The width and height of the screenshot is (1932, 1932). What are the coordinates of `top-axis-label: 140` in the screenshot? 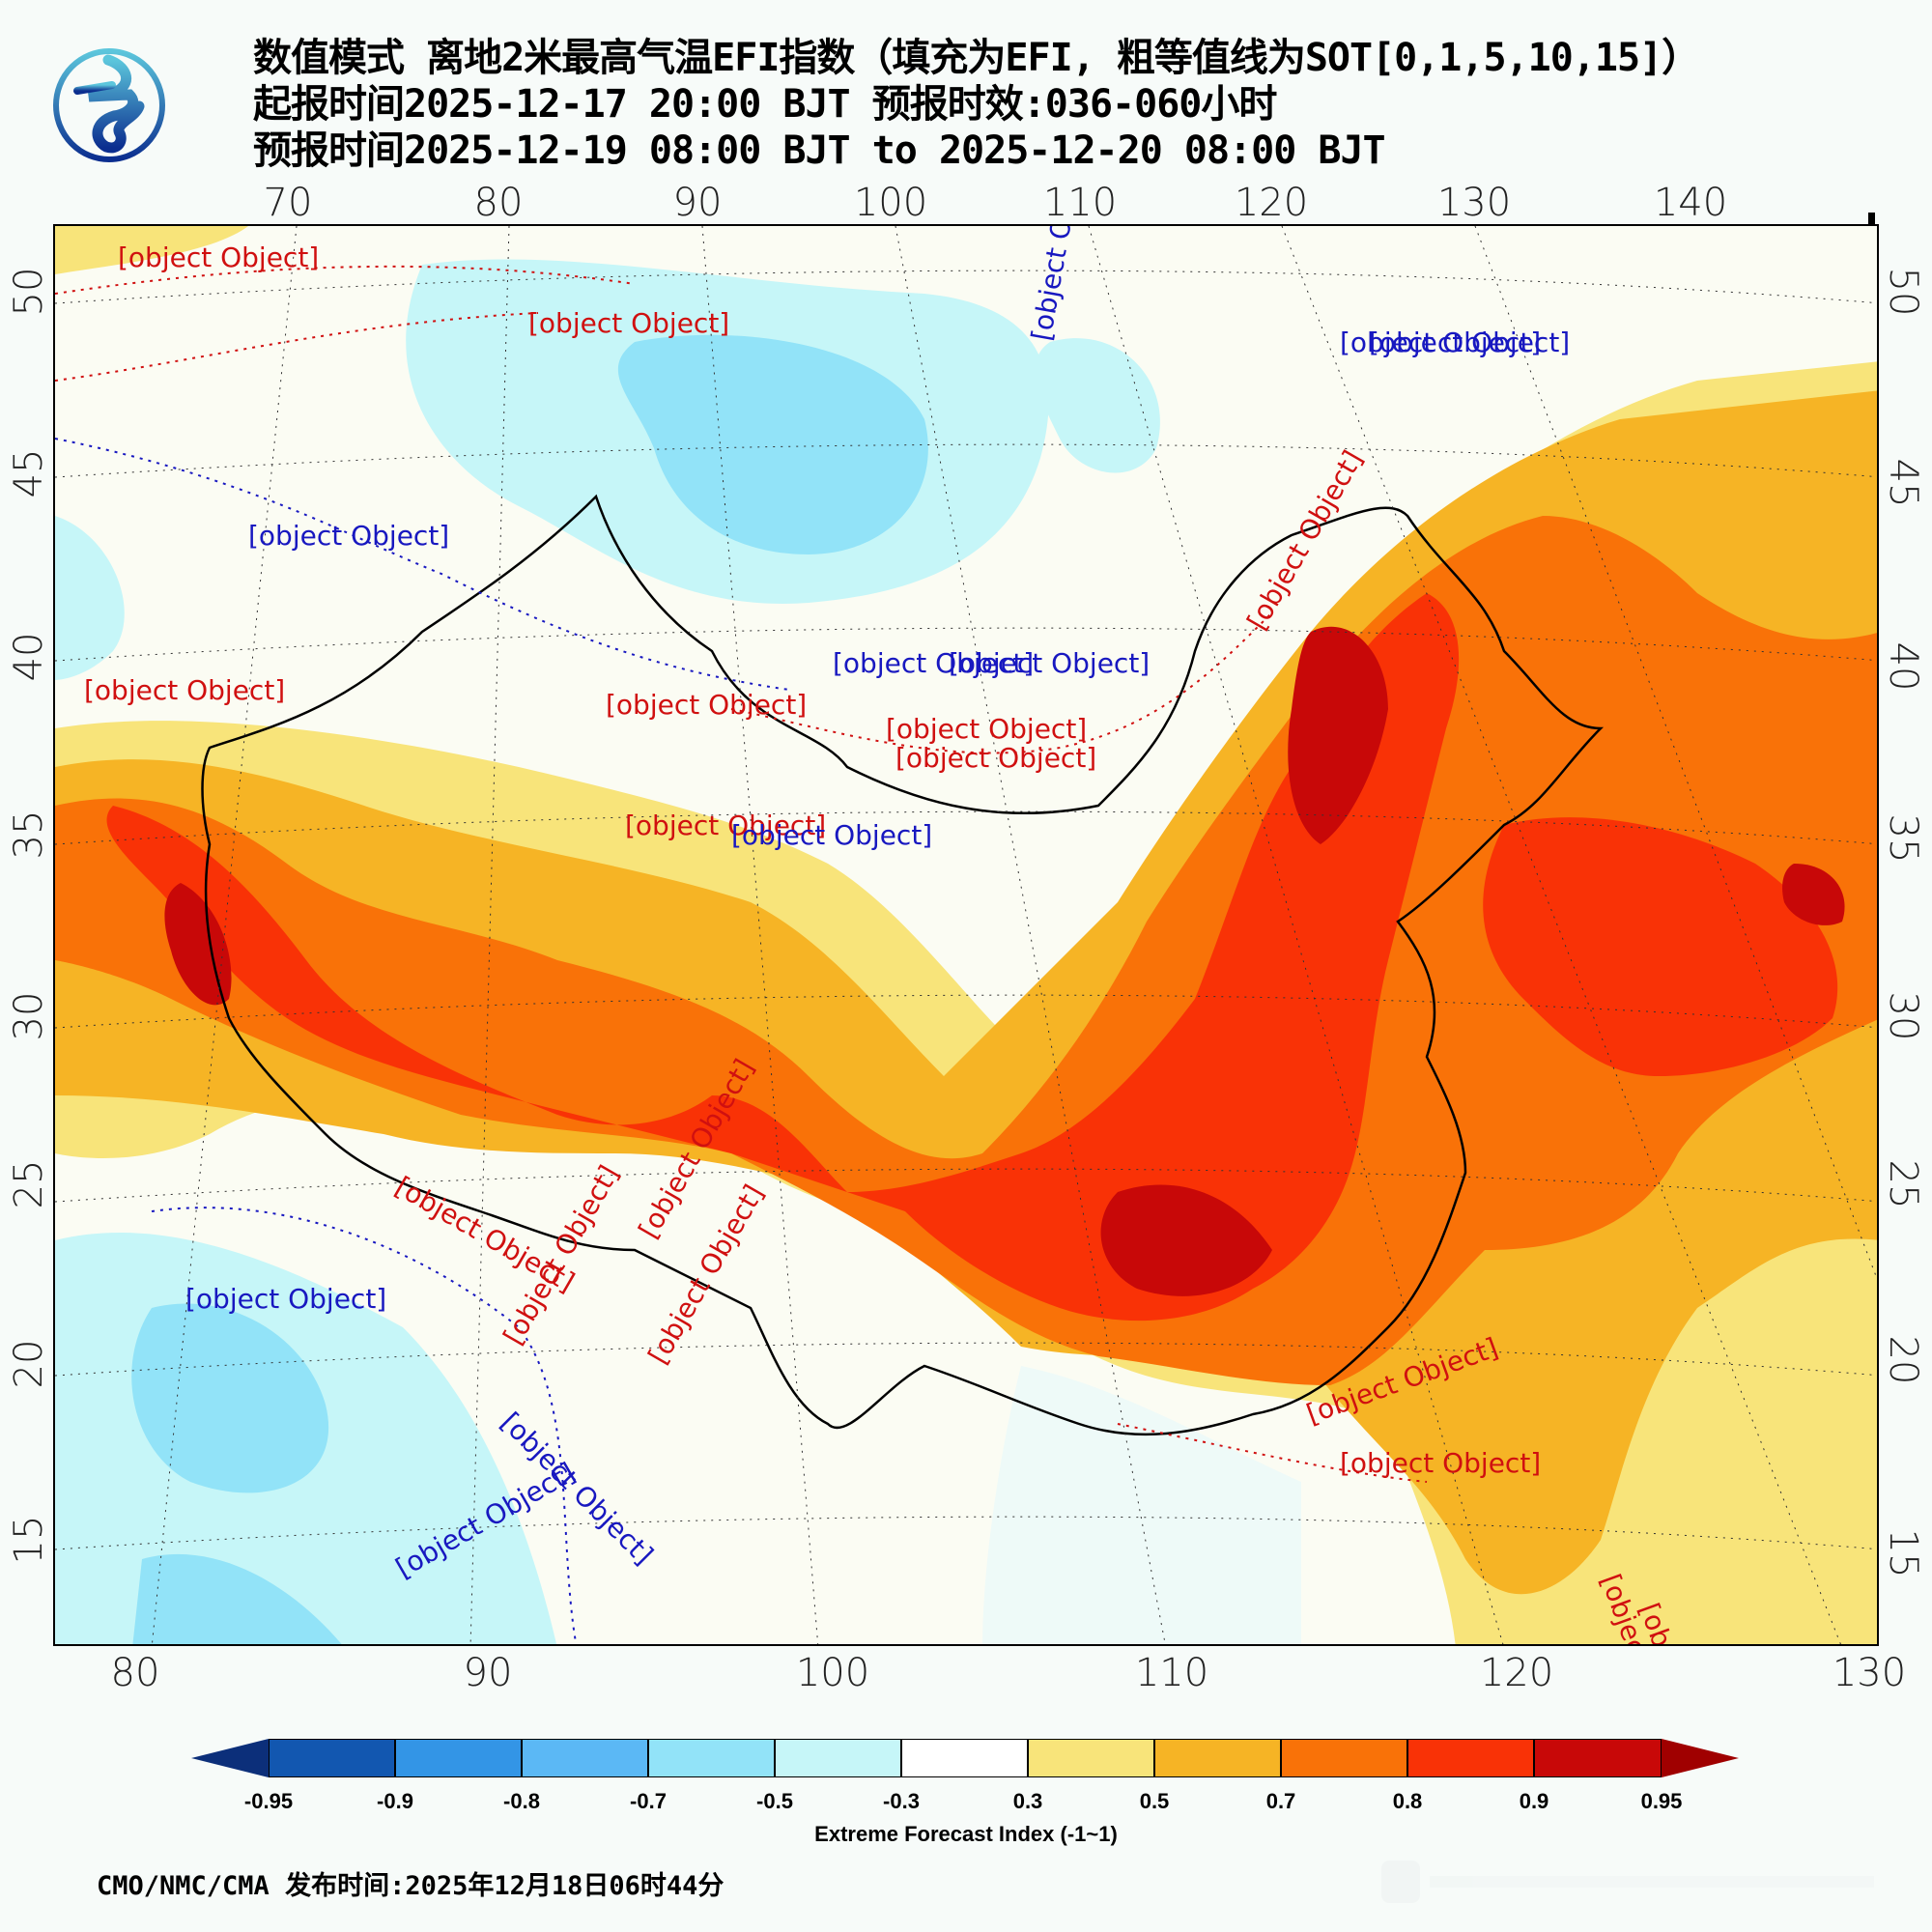 It's located at (1690, 203).